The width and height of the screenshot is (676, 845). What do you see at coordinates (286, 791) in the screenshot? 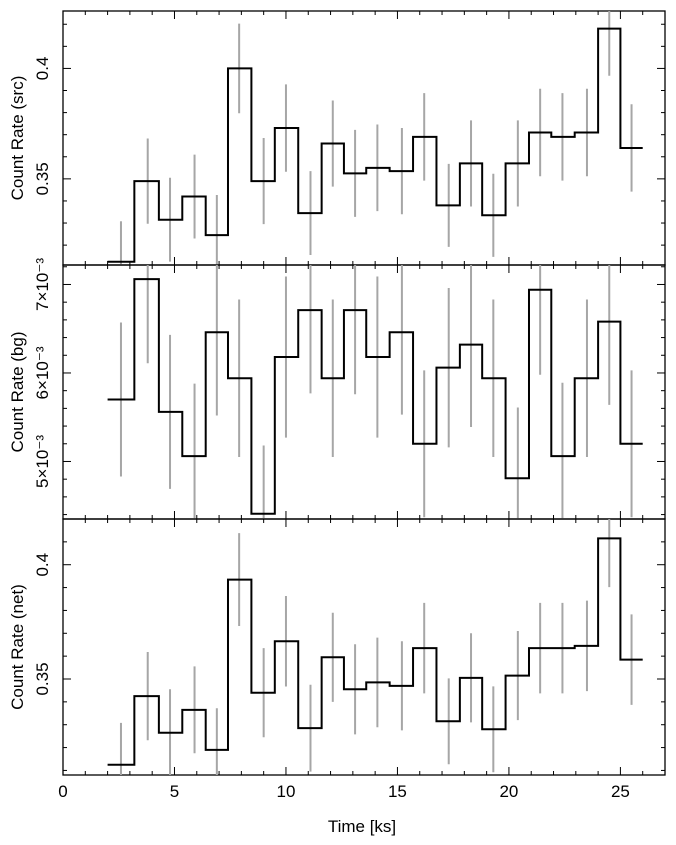
I see `x-tick-label: 10` at bounding box center [286, 791].